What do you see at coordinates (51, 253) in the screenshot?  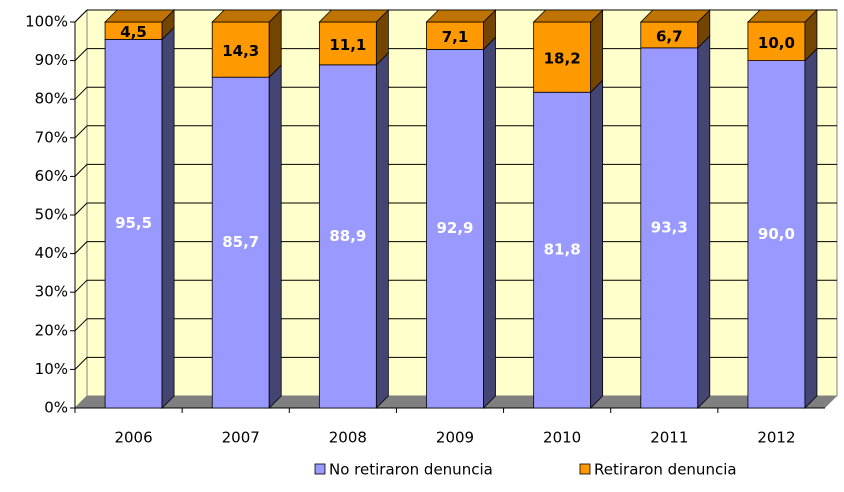 I see `y-tick-label: 40%` at bounding box center [51, 253].